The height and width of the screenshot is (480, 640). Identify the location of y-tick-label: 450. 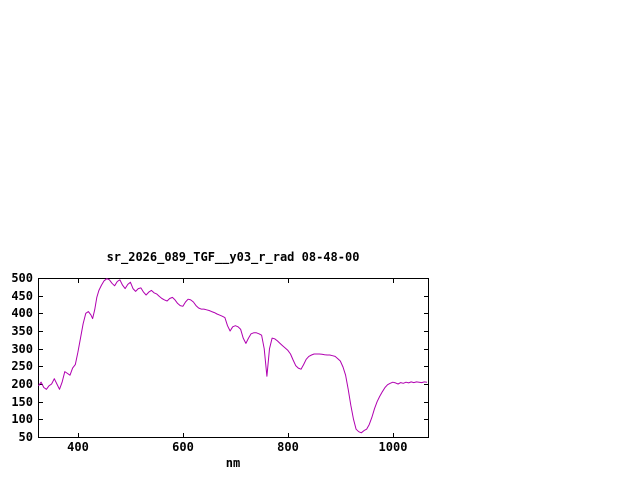
(22, 296).